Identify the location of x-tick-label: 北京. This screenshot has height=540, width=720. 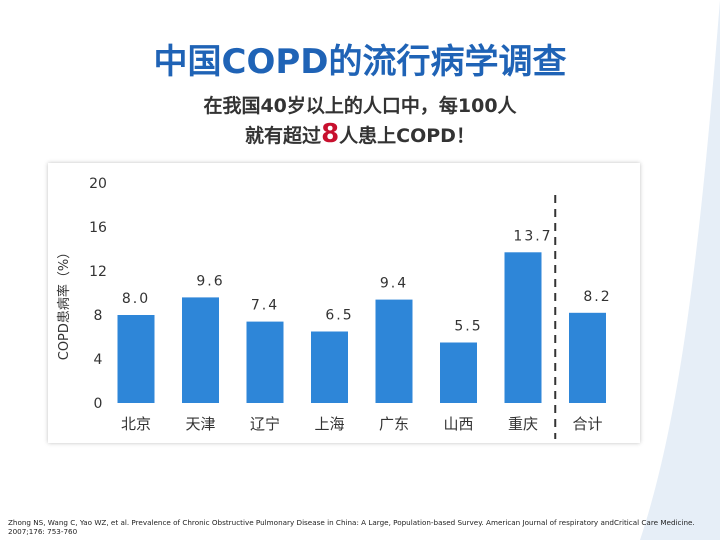
(136, 424).